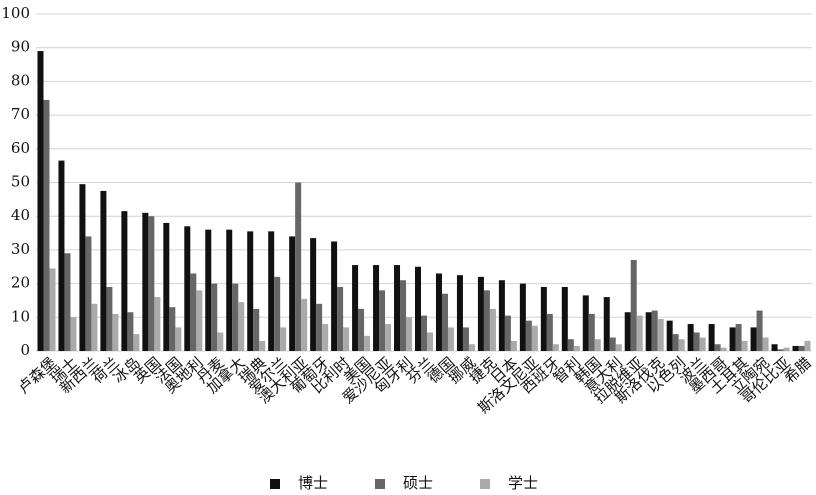  What do you see at coordinates (20, 80) in the screenshot?
I see `y-tick-label: 80` at bounding box center [20, 80].